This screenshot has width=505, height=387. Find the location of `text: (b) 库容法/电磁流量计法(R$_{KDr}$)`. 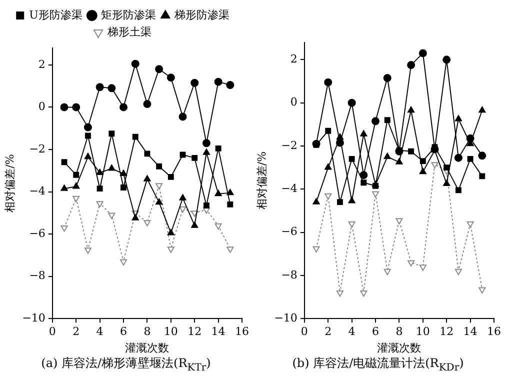

text: (b) 库容法/电磁流量计法(R$_{KDr}$) is located at coordinates (378, 364).